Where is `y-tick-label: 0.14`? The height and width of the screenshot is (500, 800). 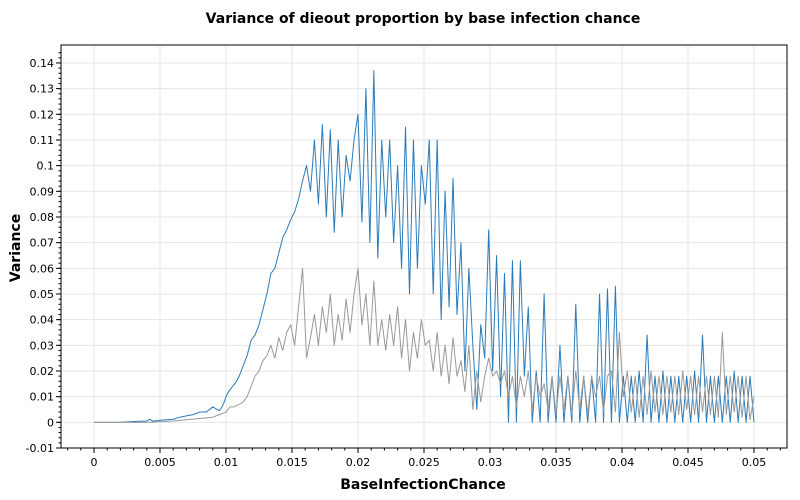
y-tick-label: 0.14 is located at coordinates (42, 63).